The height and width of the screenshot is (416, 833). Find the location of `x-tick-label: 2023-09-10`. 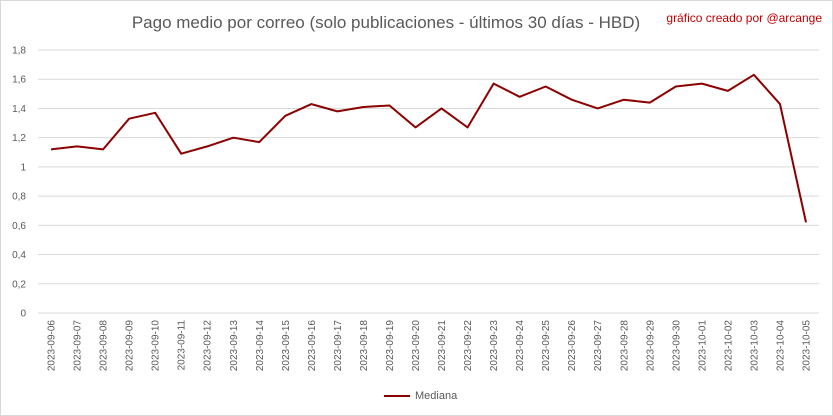

x-tick-label: 2023-09-10 is located at coordinates (156, 346).